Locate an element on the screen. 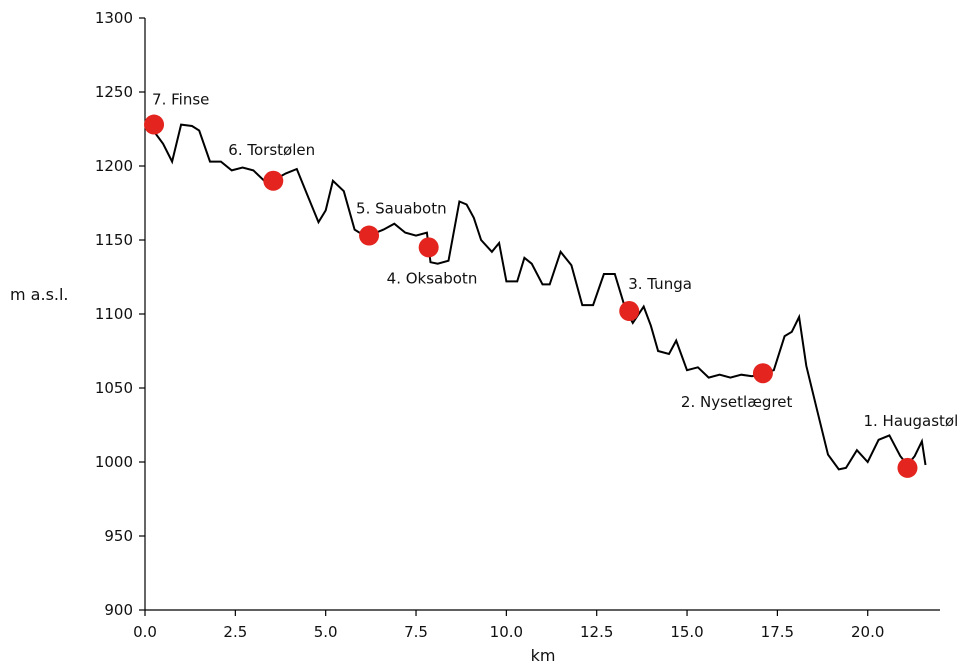  y-axis: 900 950 1000 1050 1100 1150 1200 1250 1300 is located at coordinates (120, 314).